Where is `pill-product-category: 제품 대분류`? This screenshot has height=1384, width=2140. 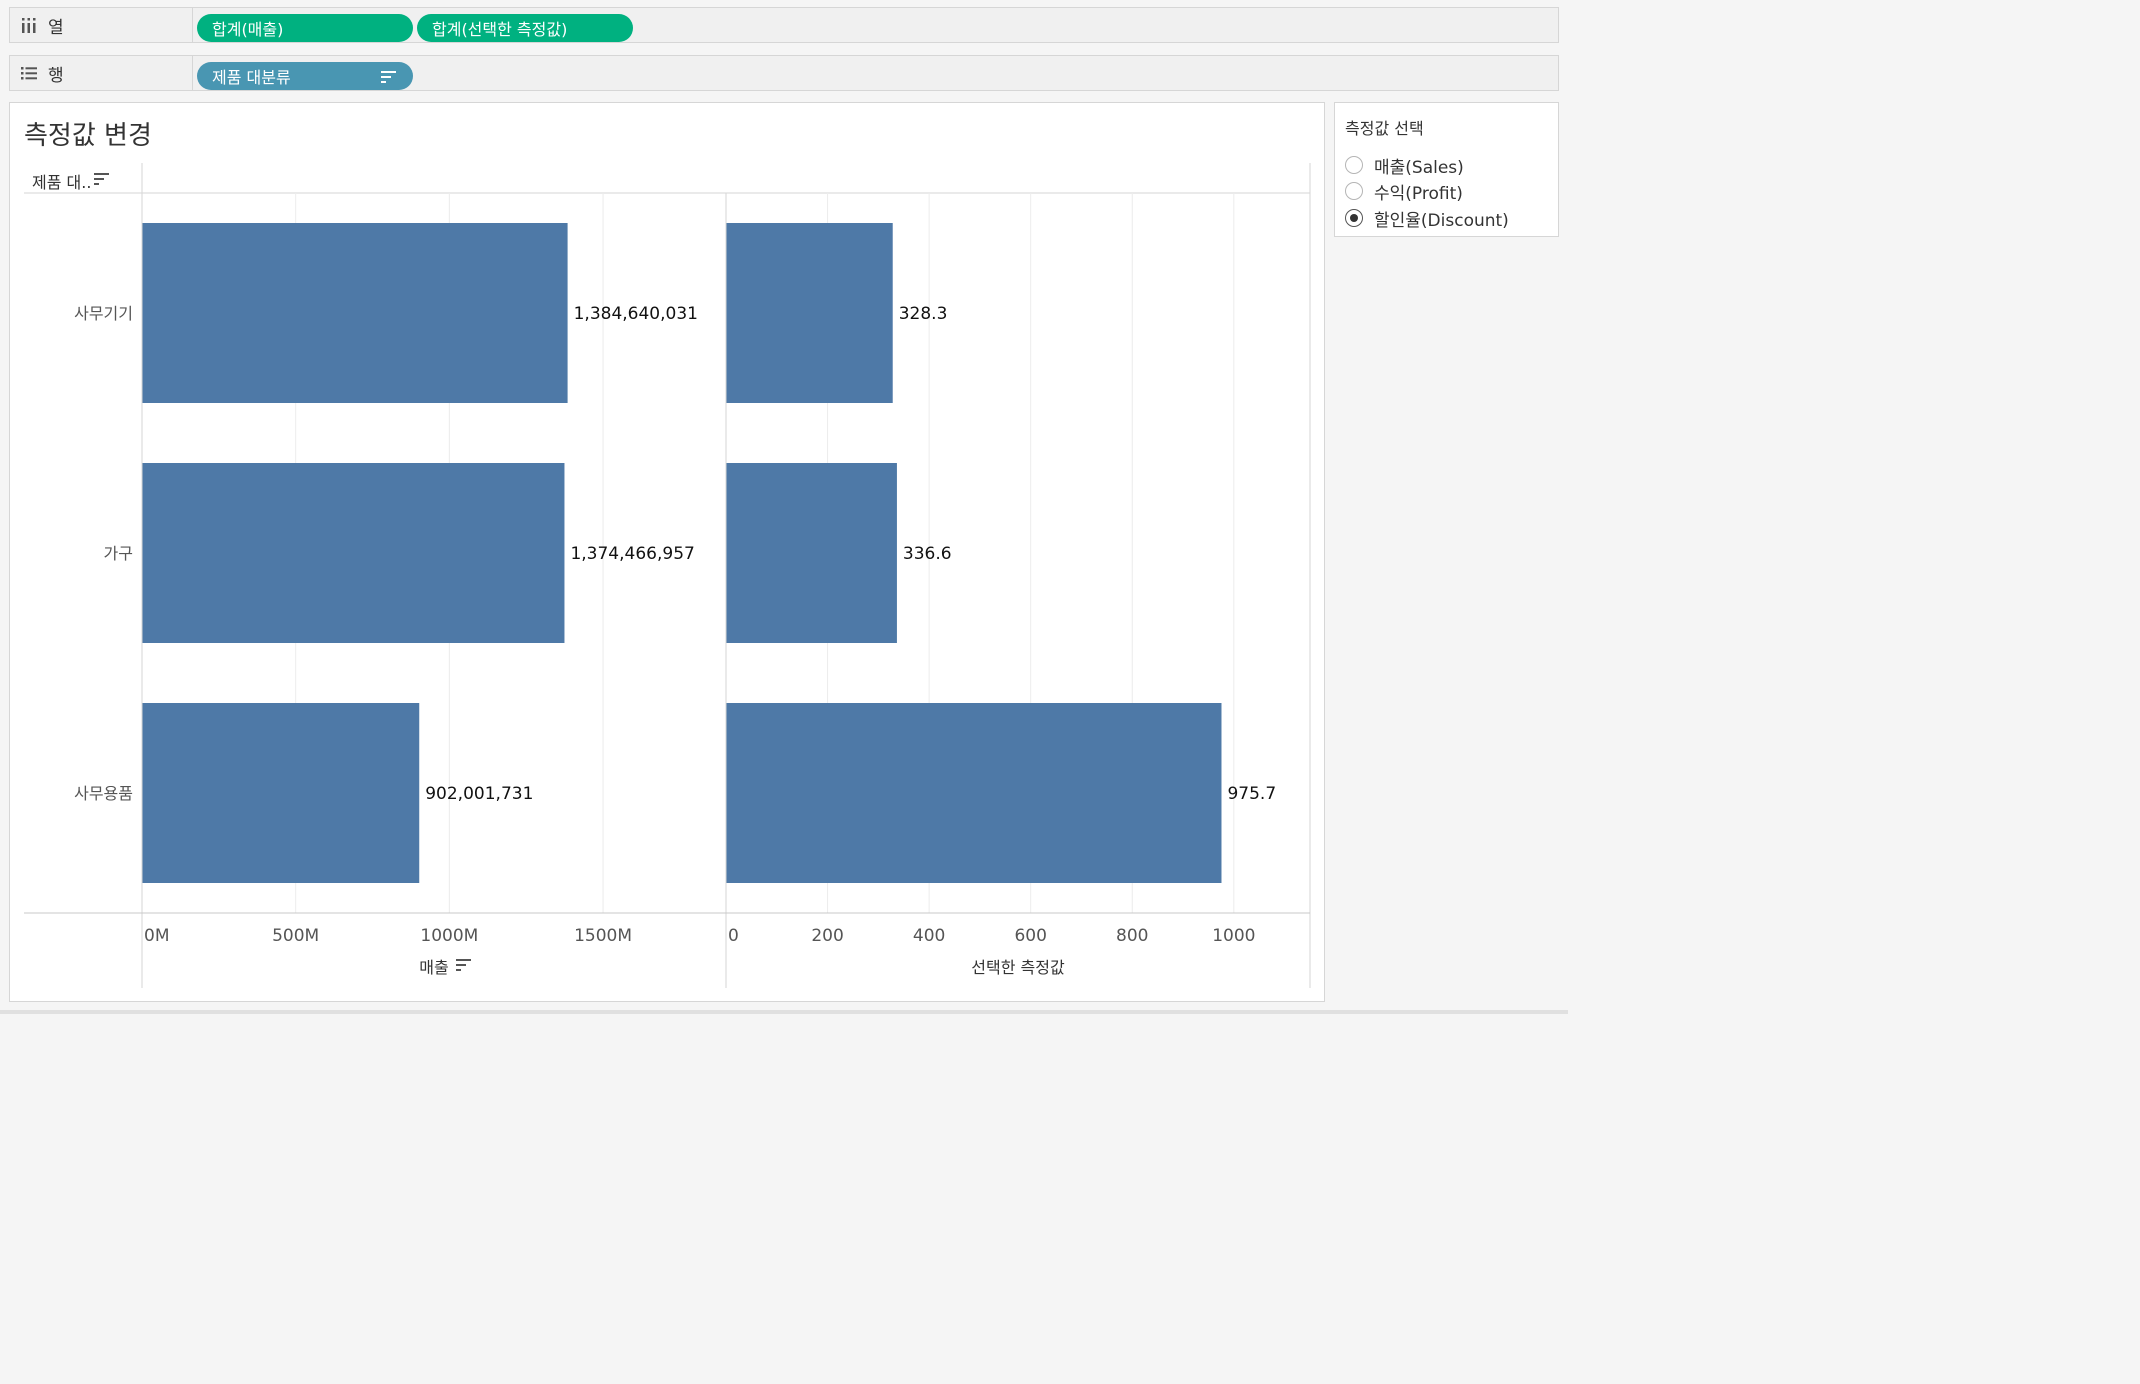 pill-product-category: 제품 대분류 is located at coordinates (305, 76).